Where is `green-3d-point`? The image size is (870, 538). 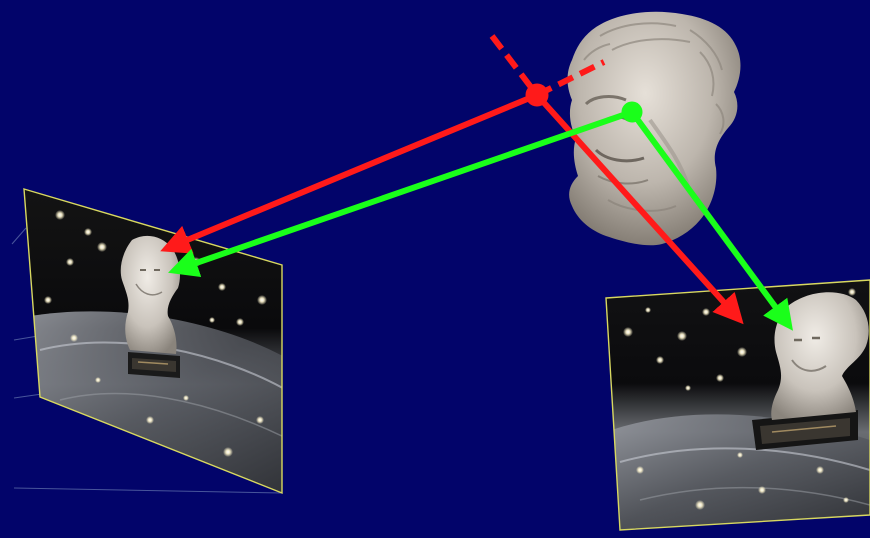 green-3d-point is located at coordinates (632, 112).